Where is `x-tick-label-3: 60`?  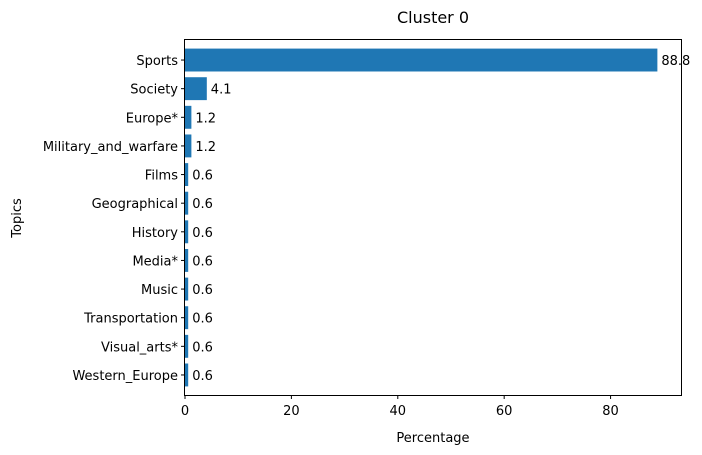
x-tick-label-3: 60 is located at coordinates (504, 411).